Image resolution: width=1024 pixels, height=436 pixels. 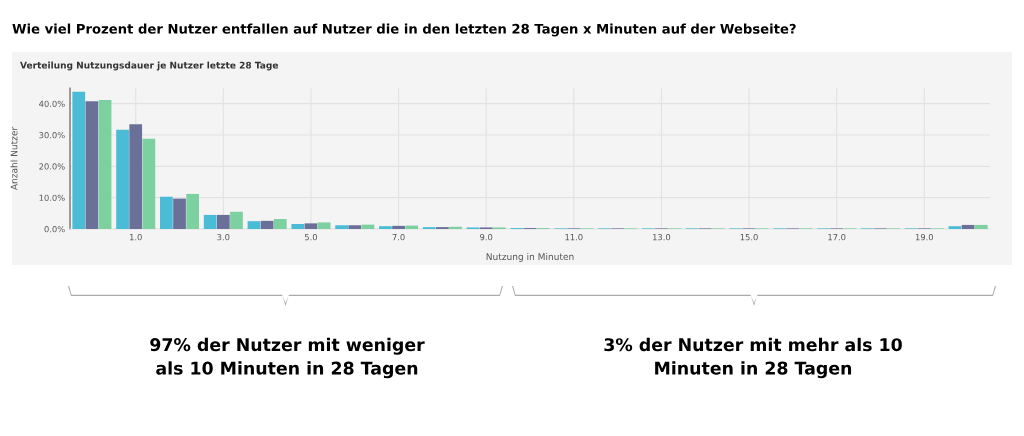 I want to click on x-tick-label: 1.0, so click(x=136, y=237).